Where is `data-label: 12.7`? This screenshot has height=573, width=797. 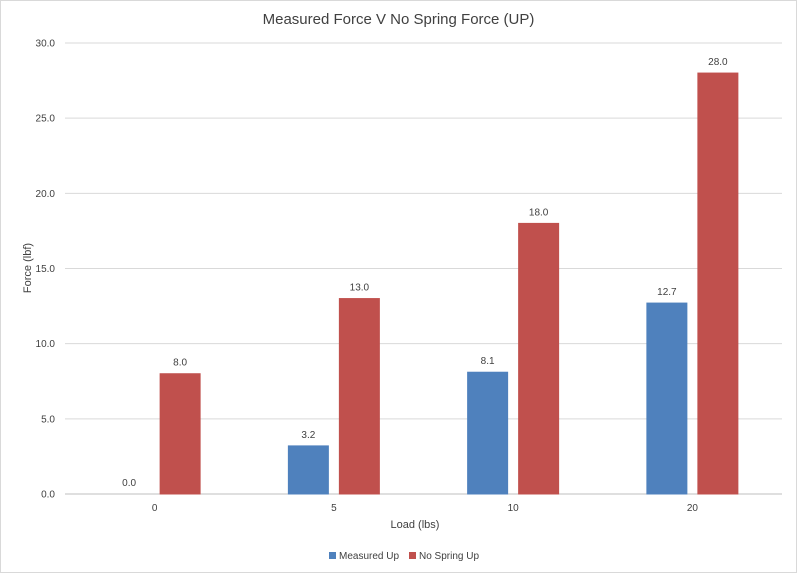 data-label: 12.7 is located at coordinates (667, 292).